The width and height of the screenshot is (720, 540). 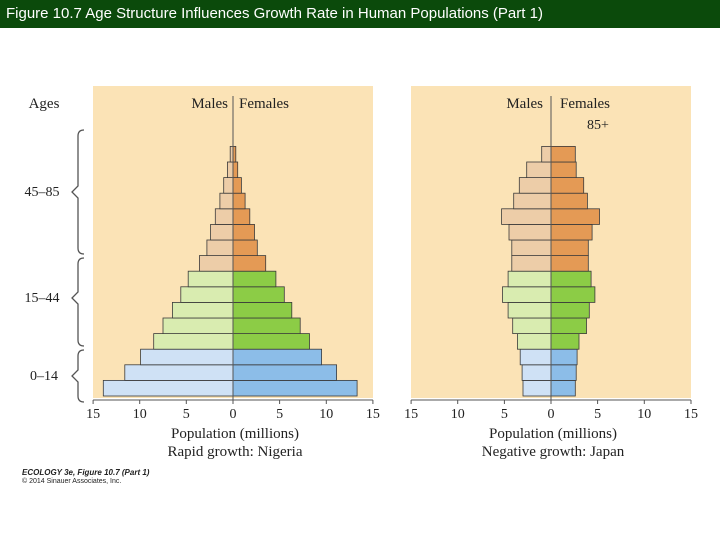 I want to click on nigeria-x-axis-label: Population (millions), so click(x=235, y=434).